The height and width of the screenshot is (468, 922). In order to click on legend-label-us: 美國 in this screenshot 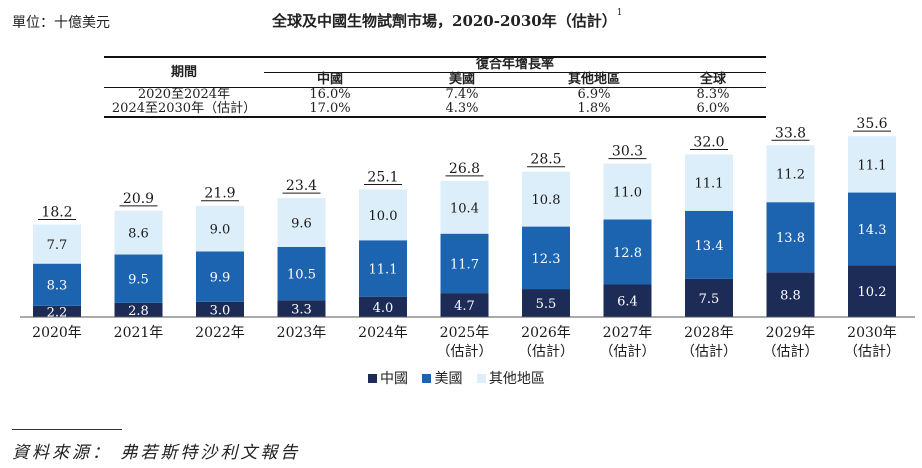, I will do `click(448, 379)`.